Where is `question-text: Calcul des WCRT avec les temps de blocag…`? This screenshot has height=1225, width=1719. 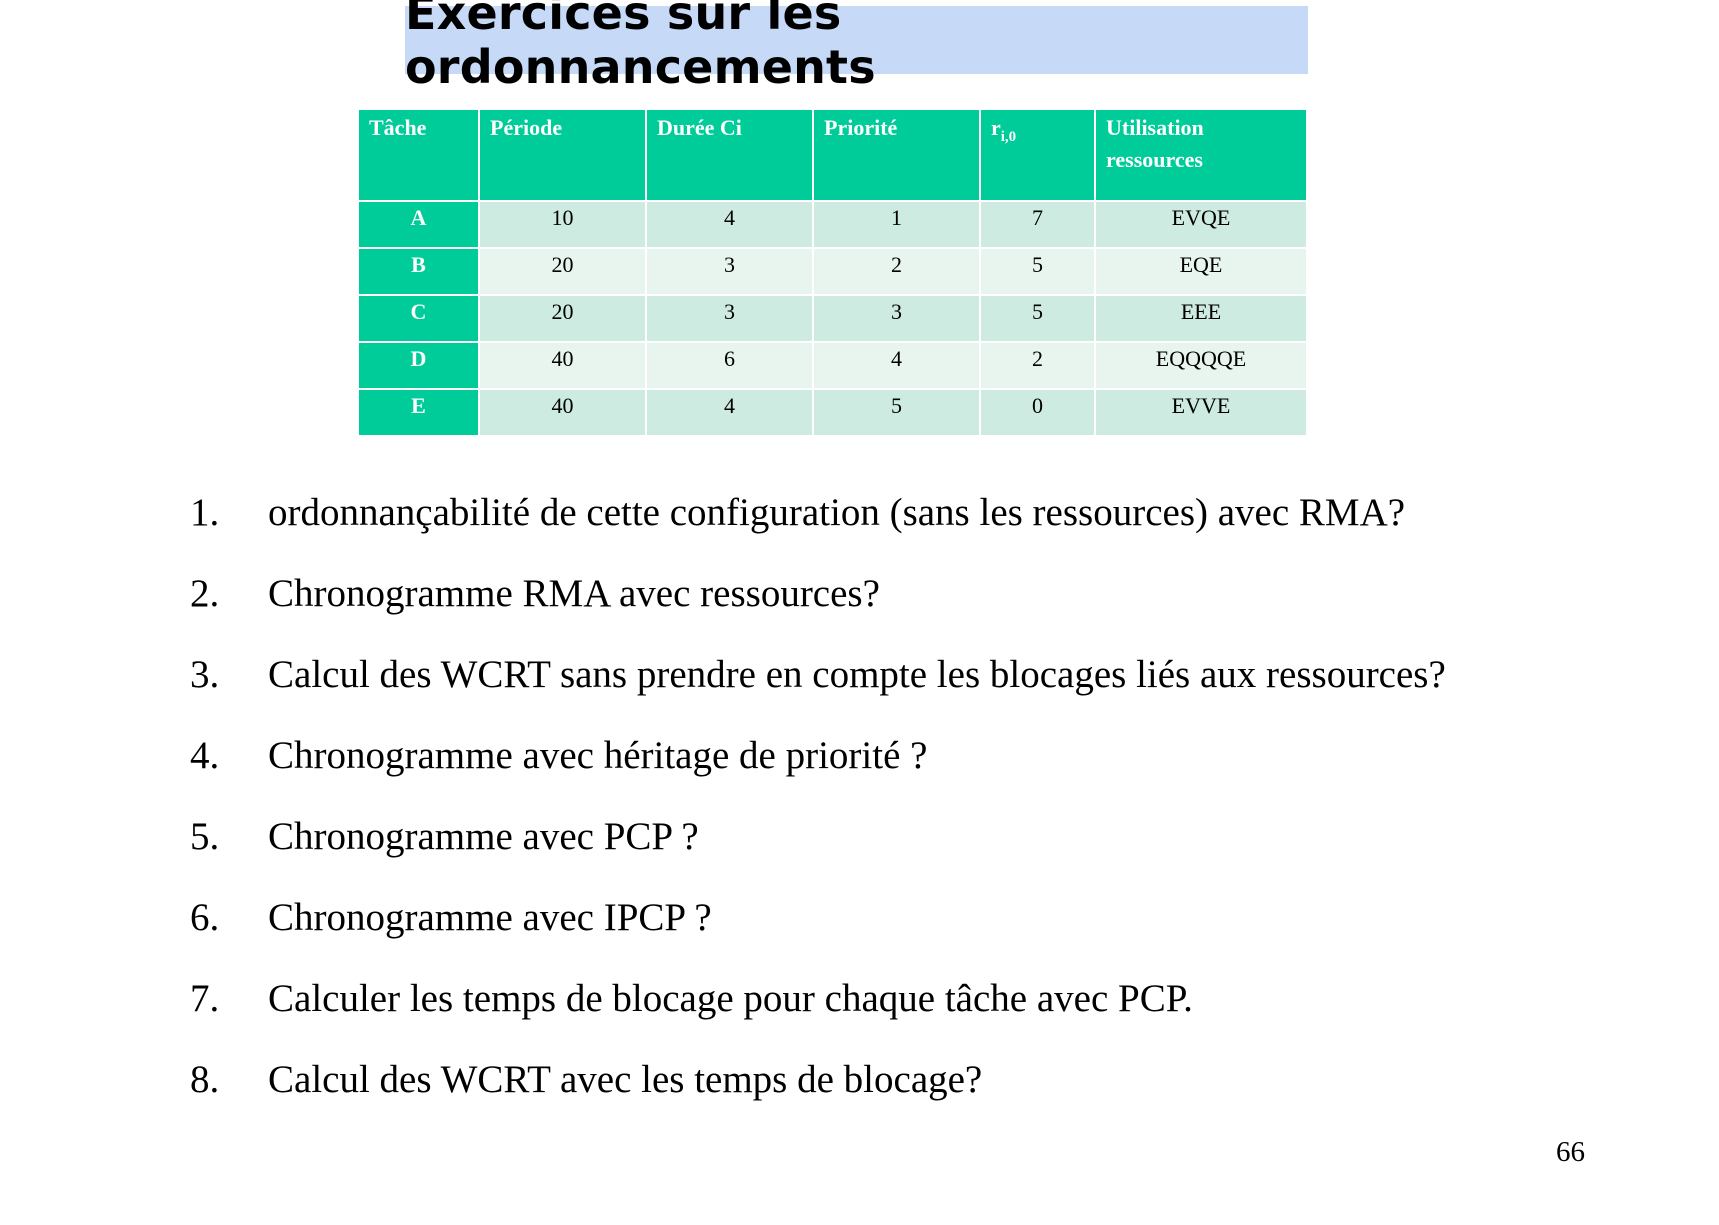 question-text: Calcul des WCRT avec les temps de blocag… is located at coordinates (625, 1079).